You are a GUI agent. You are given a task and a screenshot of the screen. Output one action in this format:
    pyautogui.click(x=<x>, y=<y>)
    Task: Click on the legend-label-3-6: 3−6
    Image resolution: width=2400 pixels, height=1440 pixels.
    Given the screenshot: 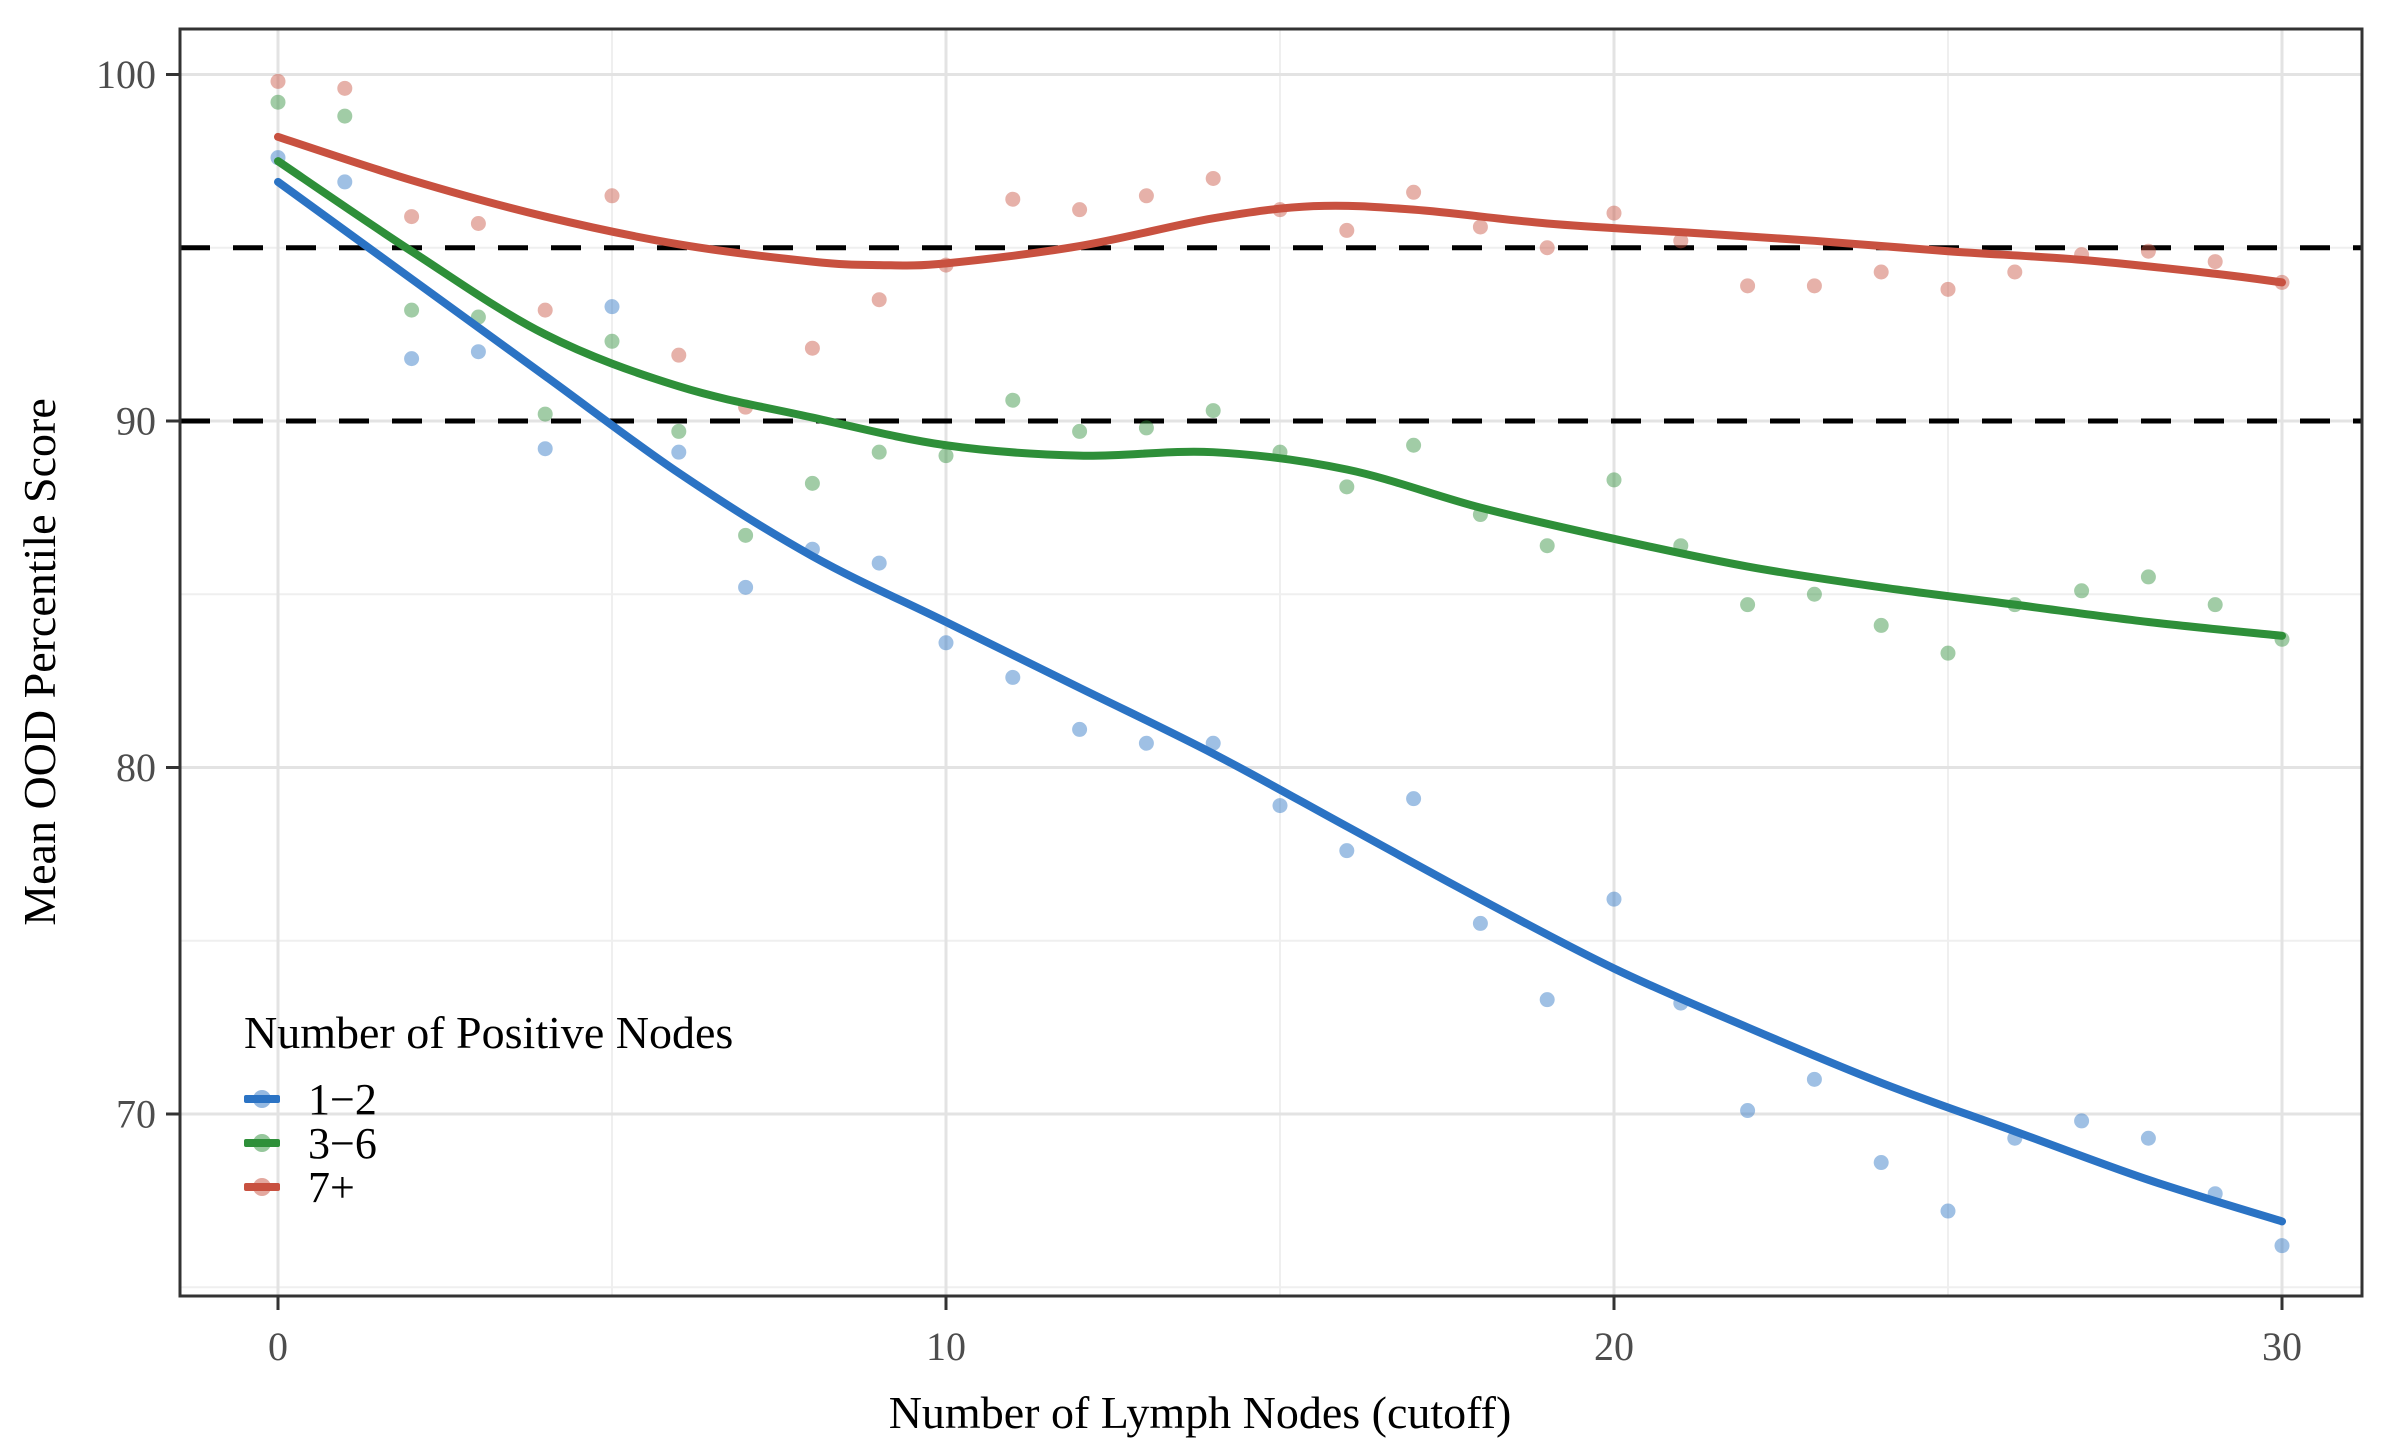 What is the action you would take?
    pyautogui.click(x=342, y=1143)
    